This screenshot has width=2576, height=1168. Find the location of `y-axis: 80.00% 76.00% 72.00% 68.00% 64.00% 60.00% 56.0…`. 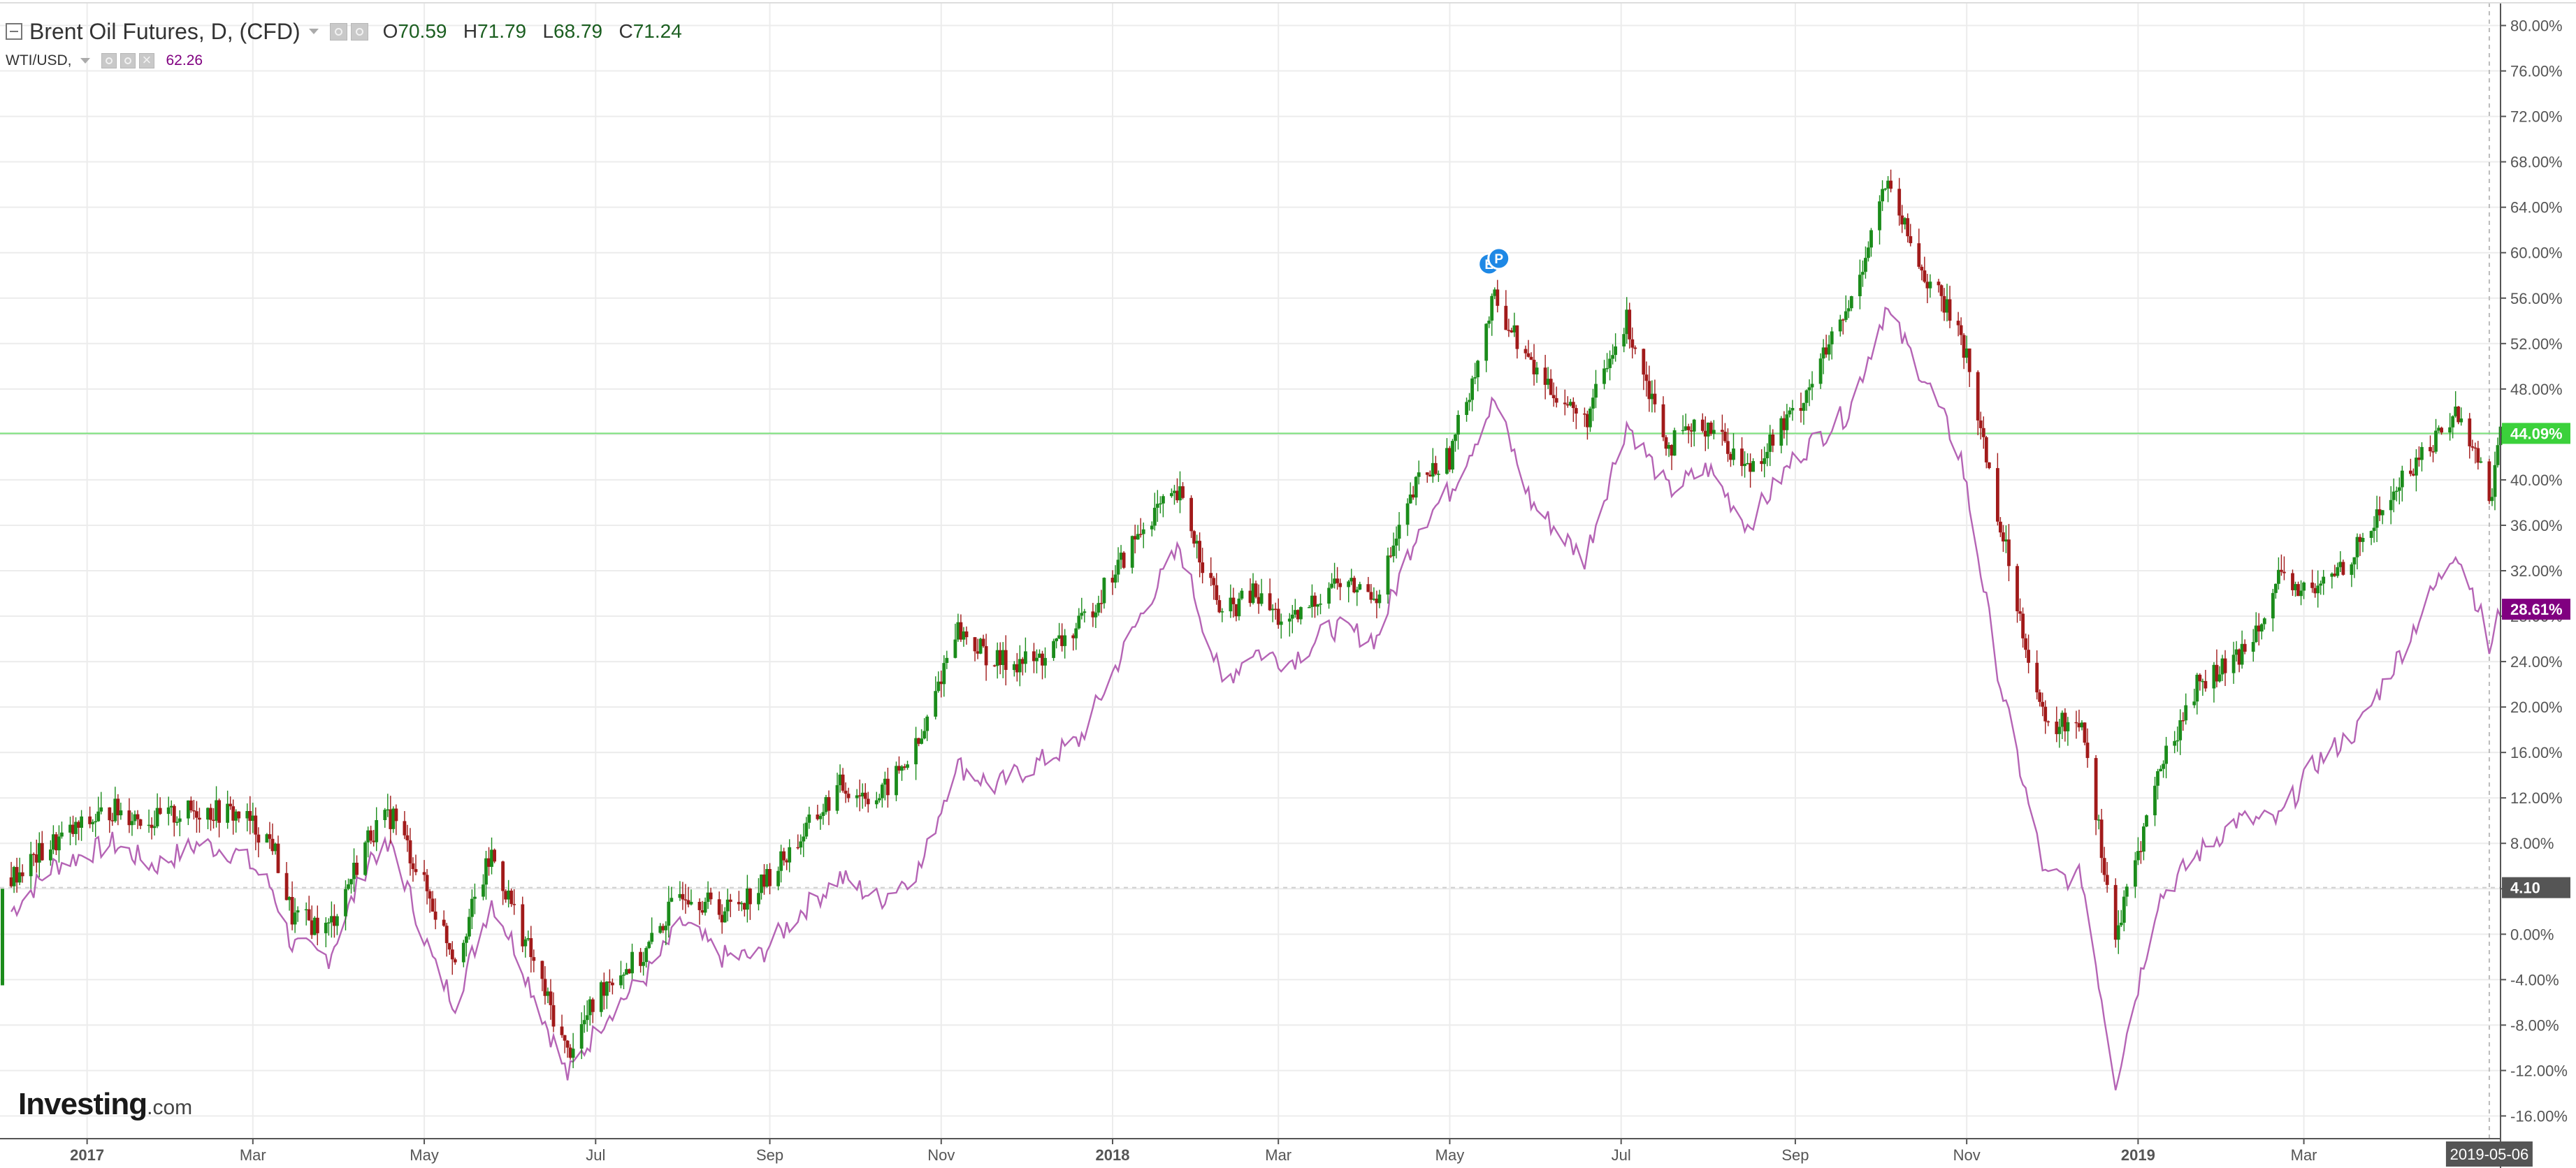

y-axis: 80.00% 76.00% 72.00% 68.00% 64.00% 60.00% 56.0… is located at coordinates (2535, 571).